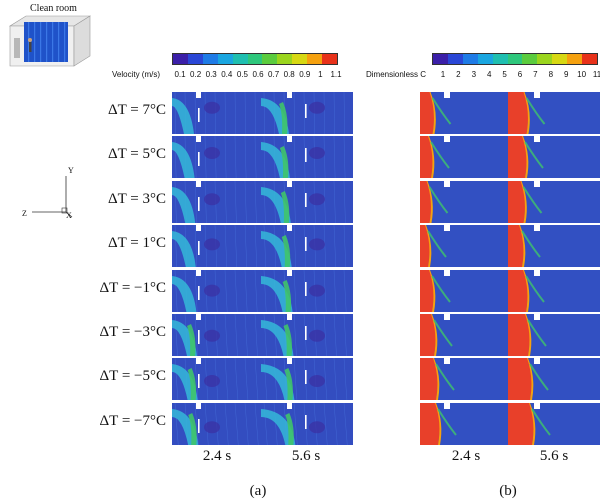  I want to click on clean-room-label: Clean room, so click(53, 8).